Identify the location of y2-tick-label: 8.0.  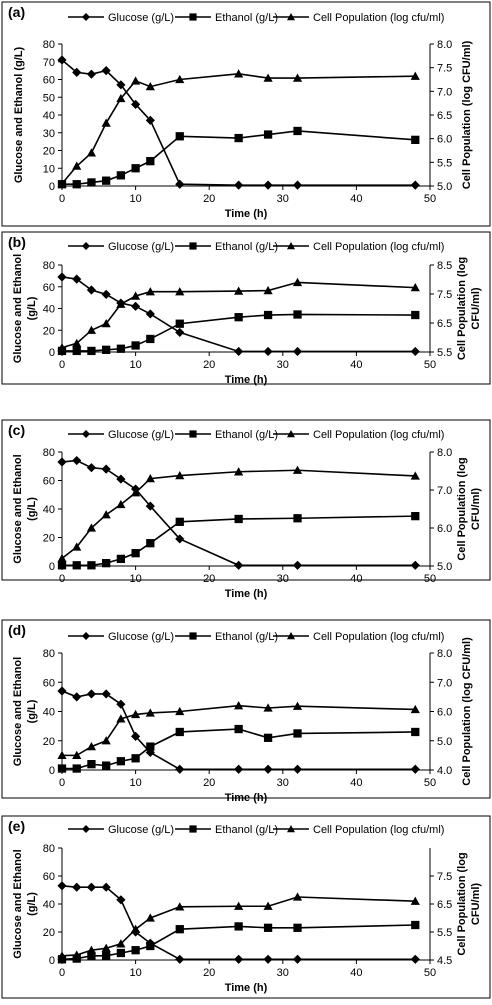
(444, 654).